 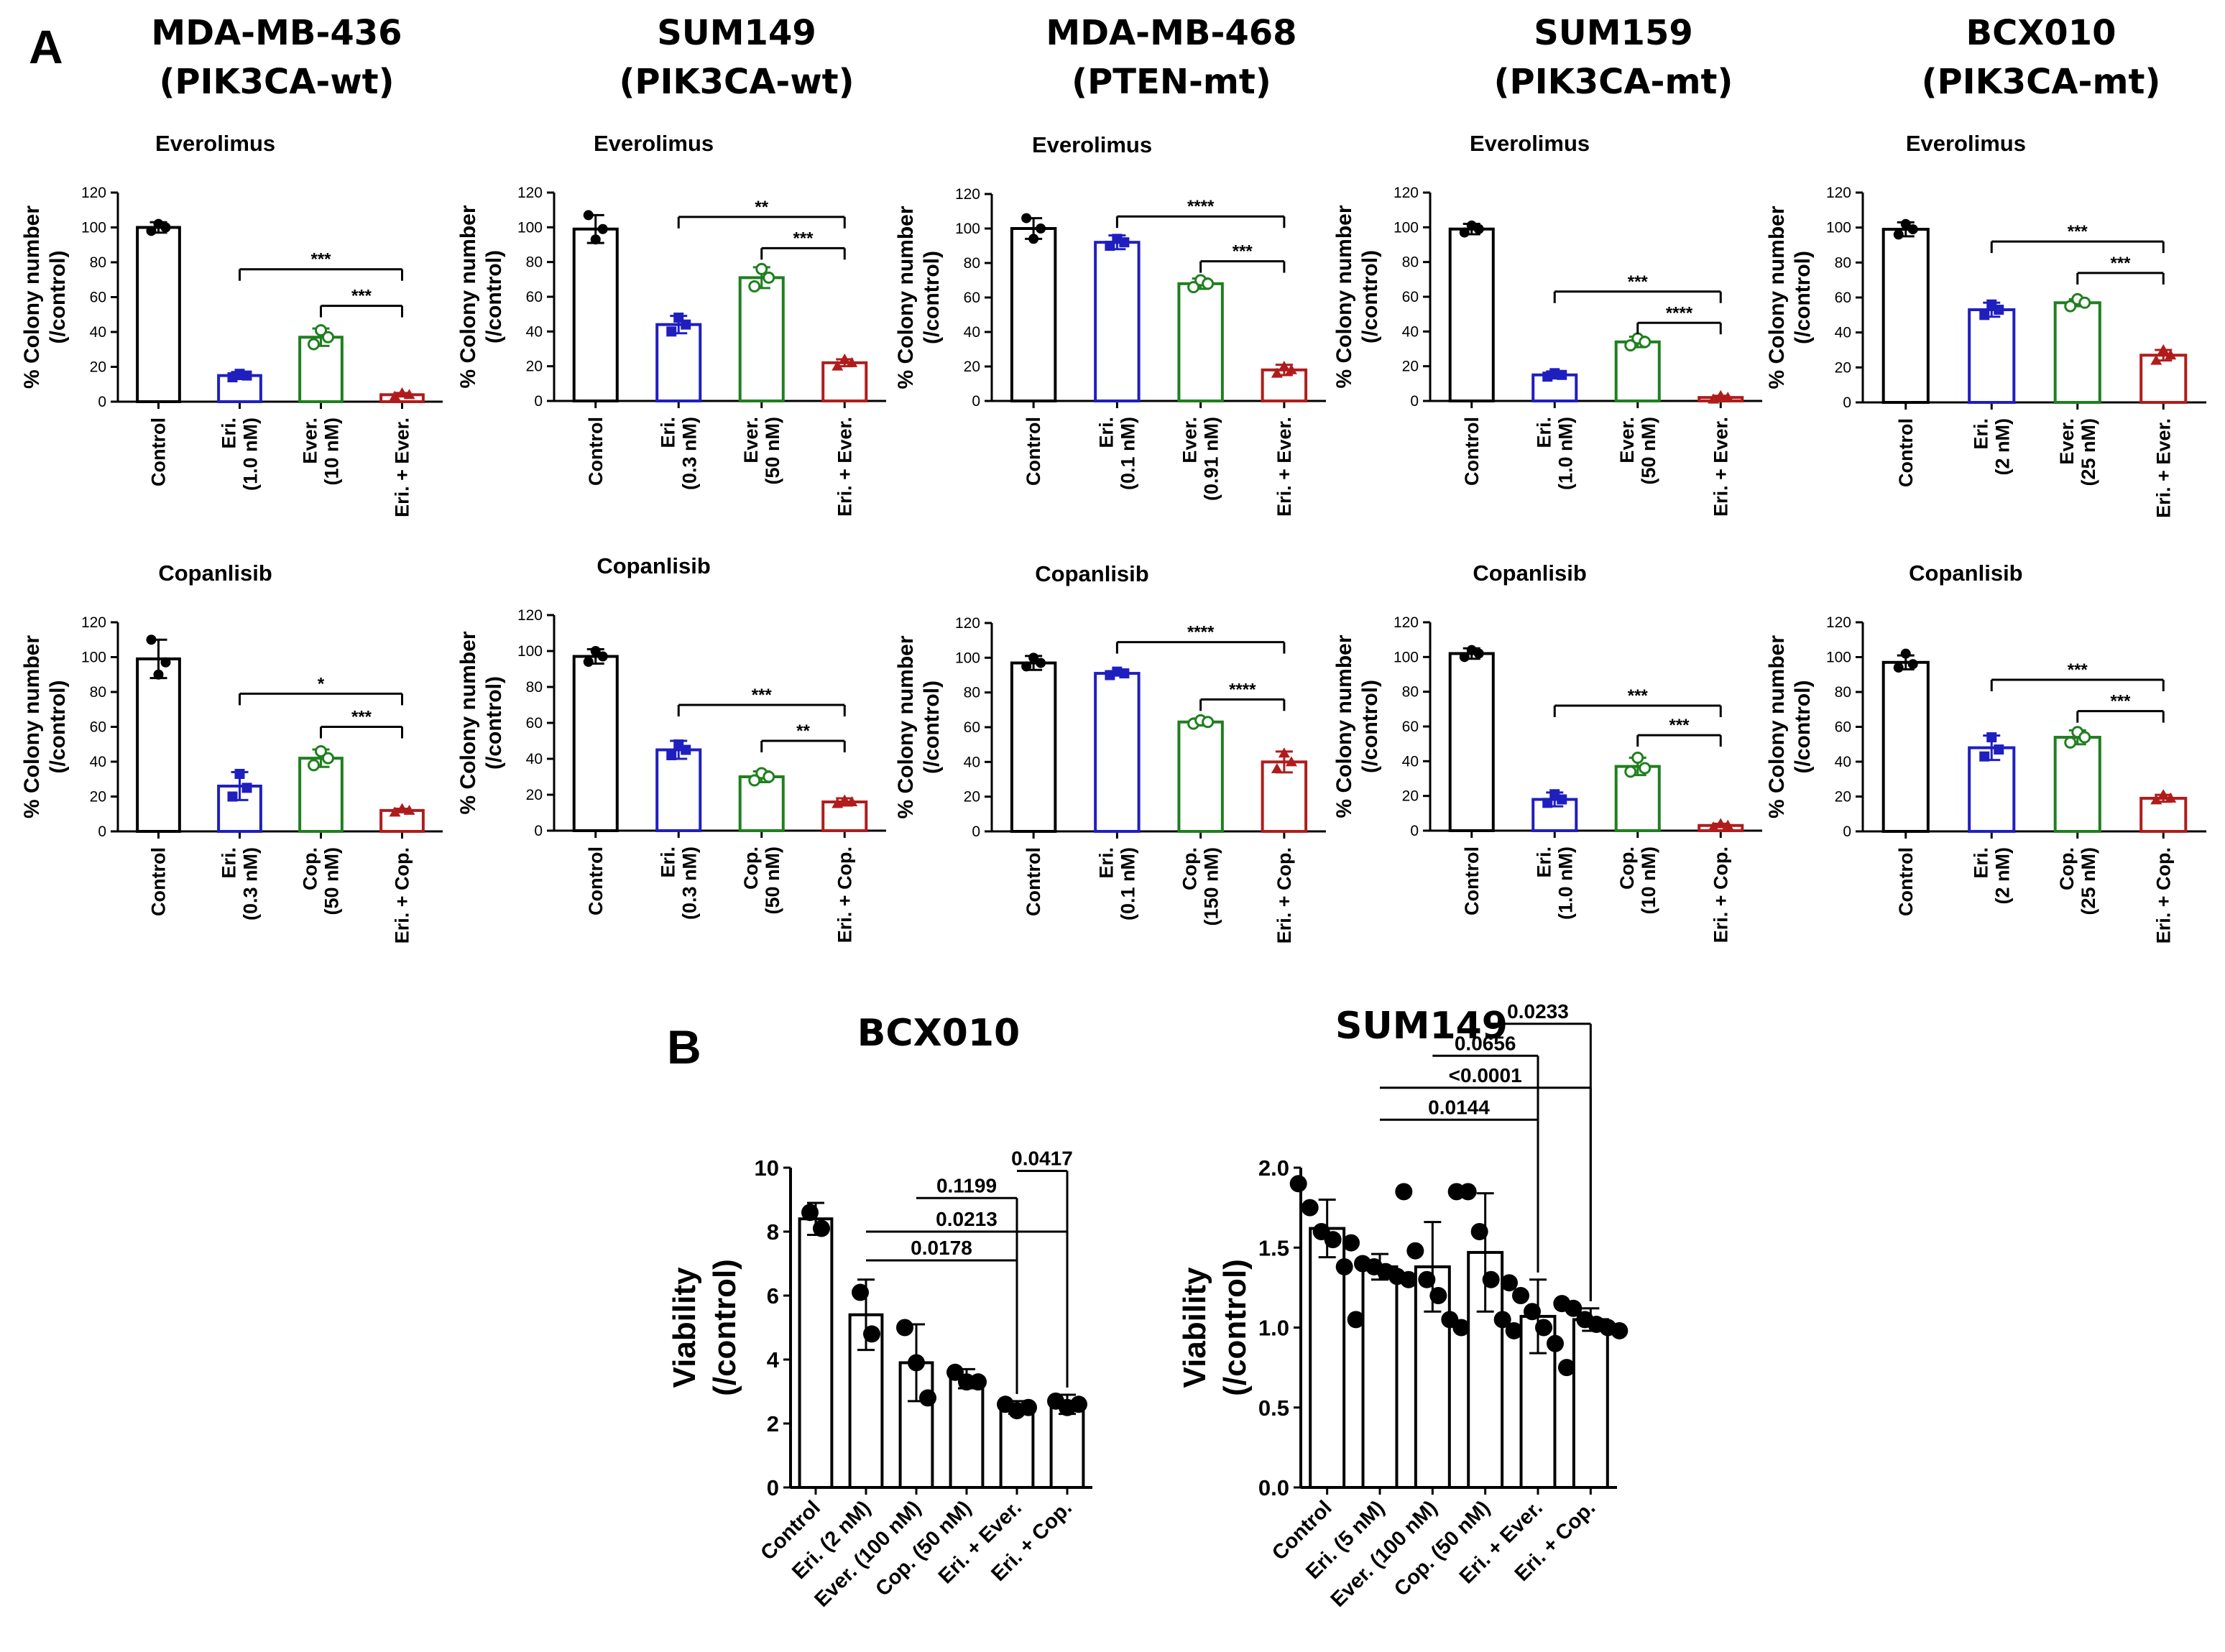 What do you see at coordinates (1538, 1011) in the screenshot?
I see `significance-label: 0.0233` at bounding box center [1538, 1011].